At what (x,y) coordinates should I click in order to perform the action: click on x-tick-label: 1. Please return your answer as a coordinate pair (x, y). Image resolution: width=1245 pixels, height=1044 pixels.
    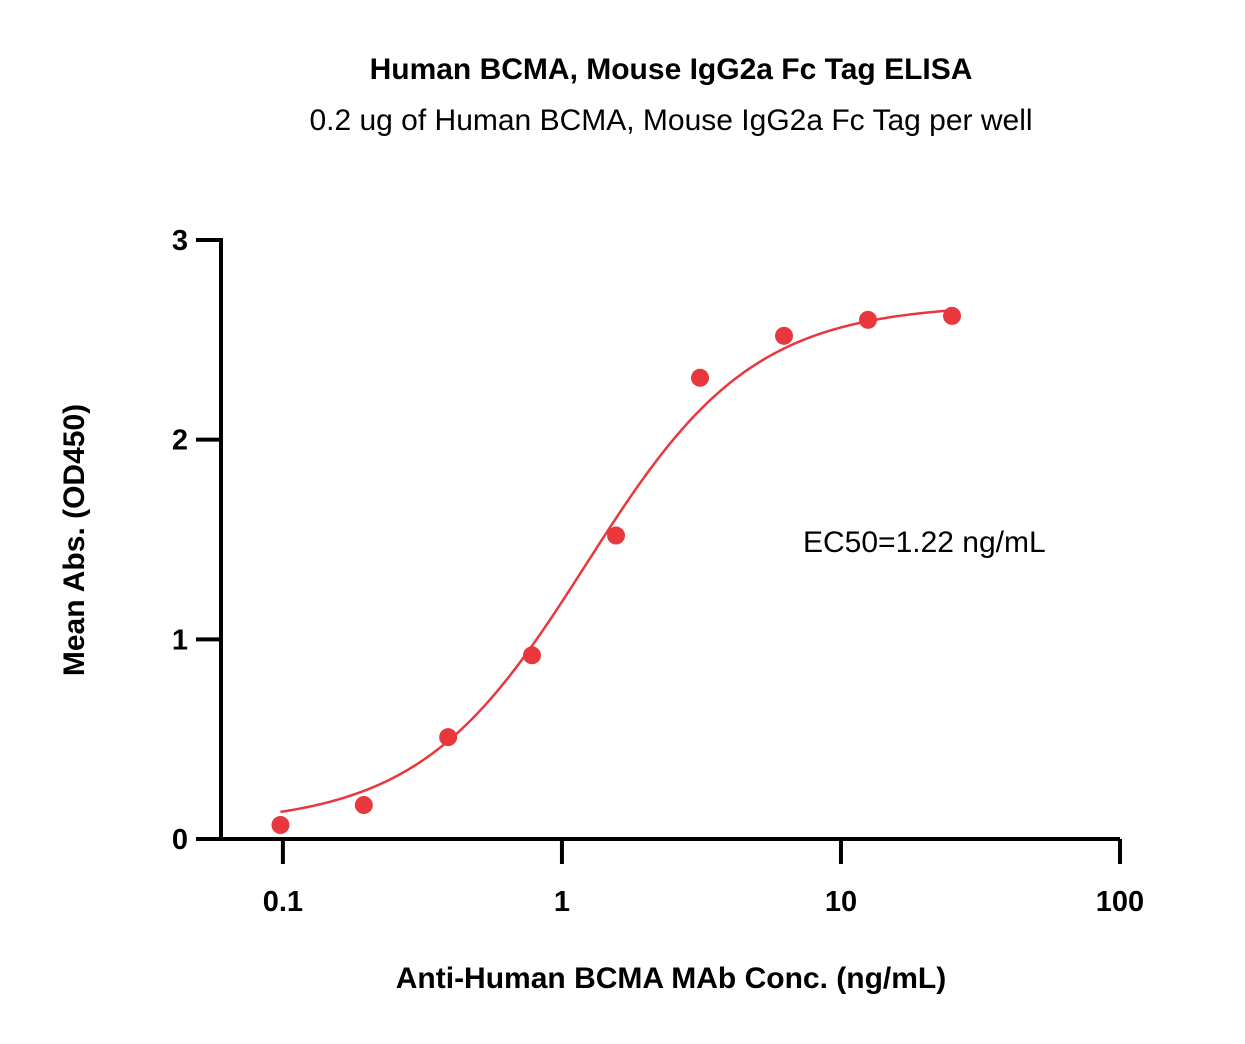
    Looking at the image, I should click on (562, 902).